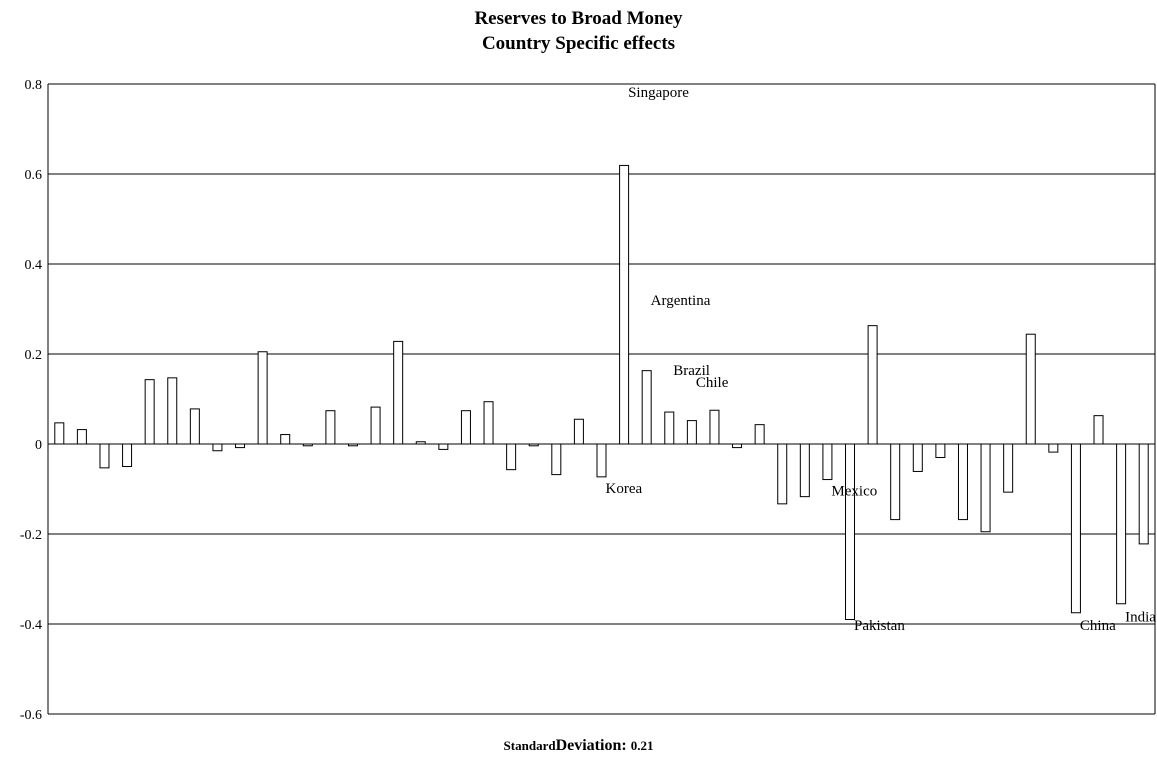 The image size is (1157, 763). I want to click on bar-annotation: Pakistan, so click(879, 626).